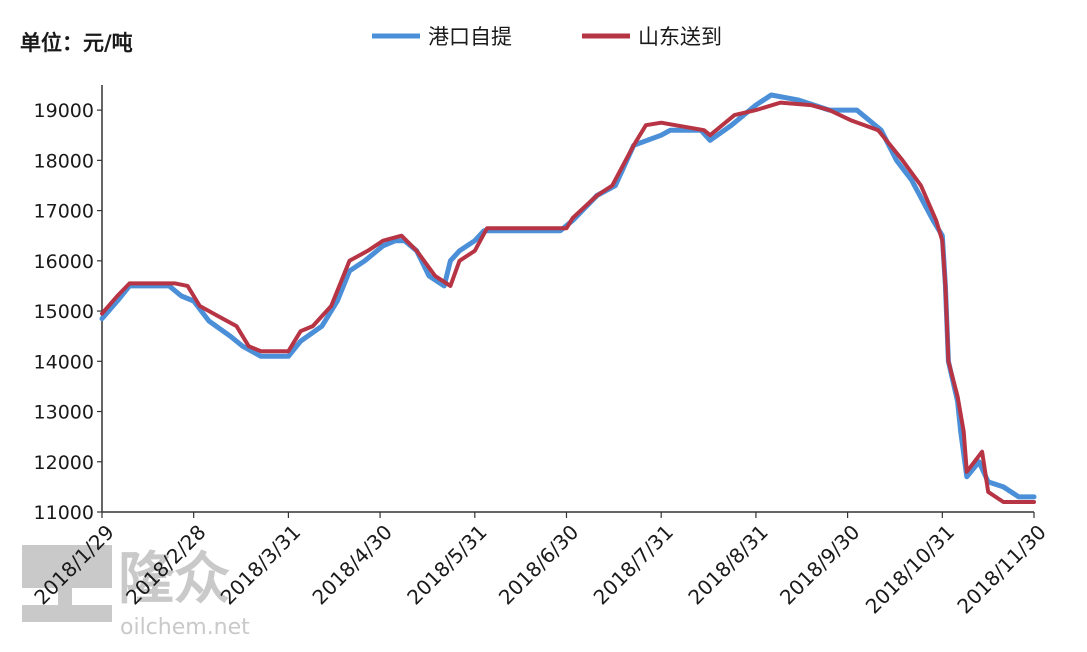 This screenshot has width=1087, height=652. Describe the element at coordinates (64, 212) in the screenshot. I see `y-tick-label: 17000` at that location.